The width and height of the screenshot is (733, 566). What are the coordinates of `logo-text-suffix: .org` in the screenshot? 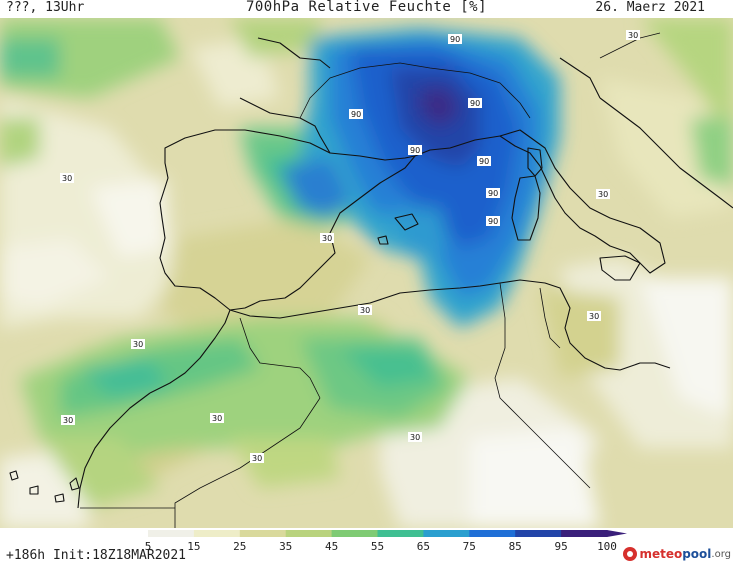 It's located at (721, 554).